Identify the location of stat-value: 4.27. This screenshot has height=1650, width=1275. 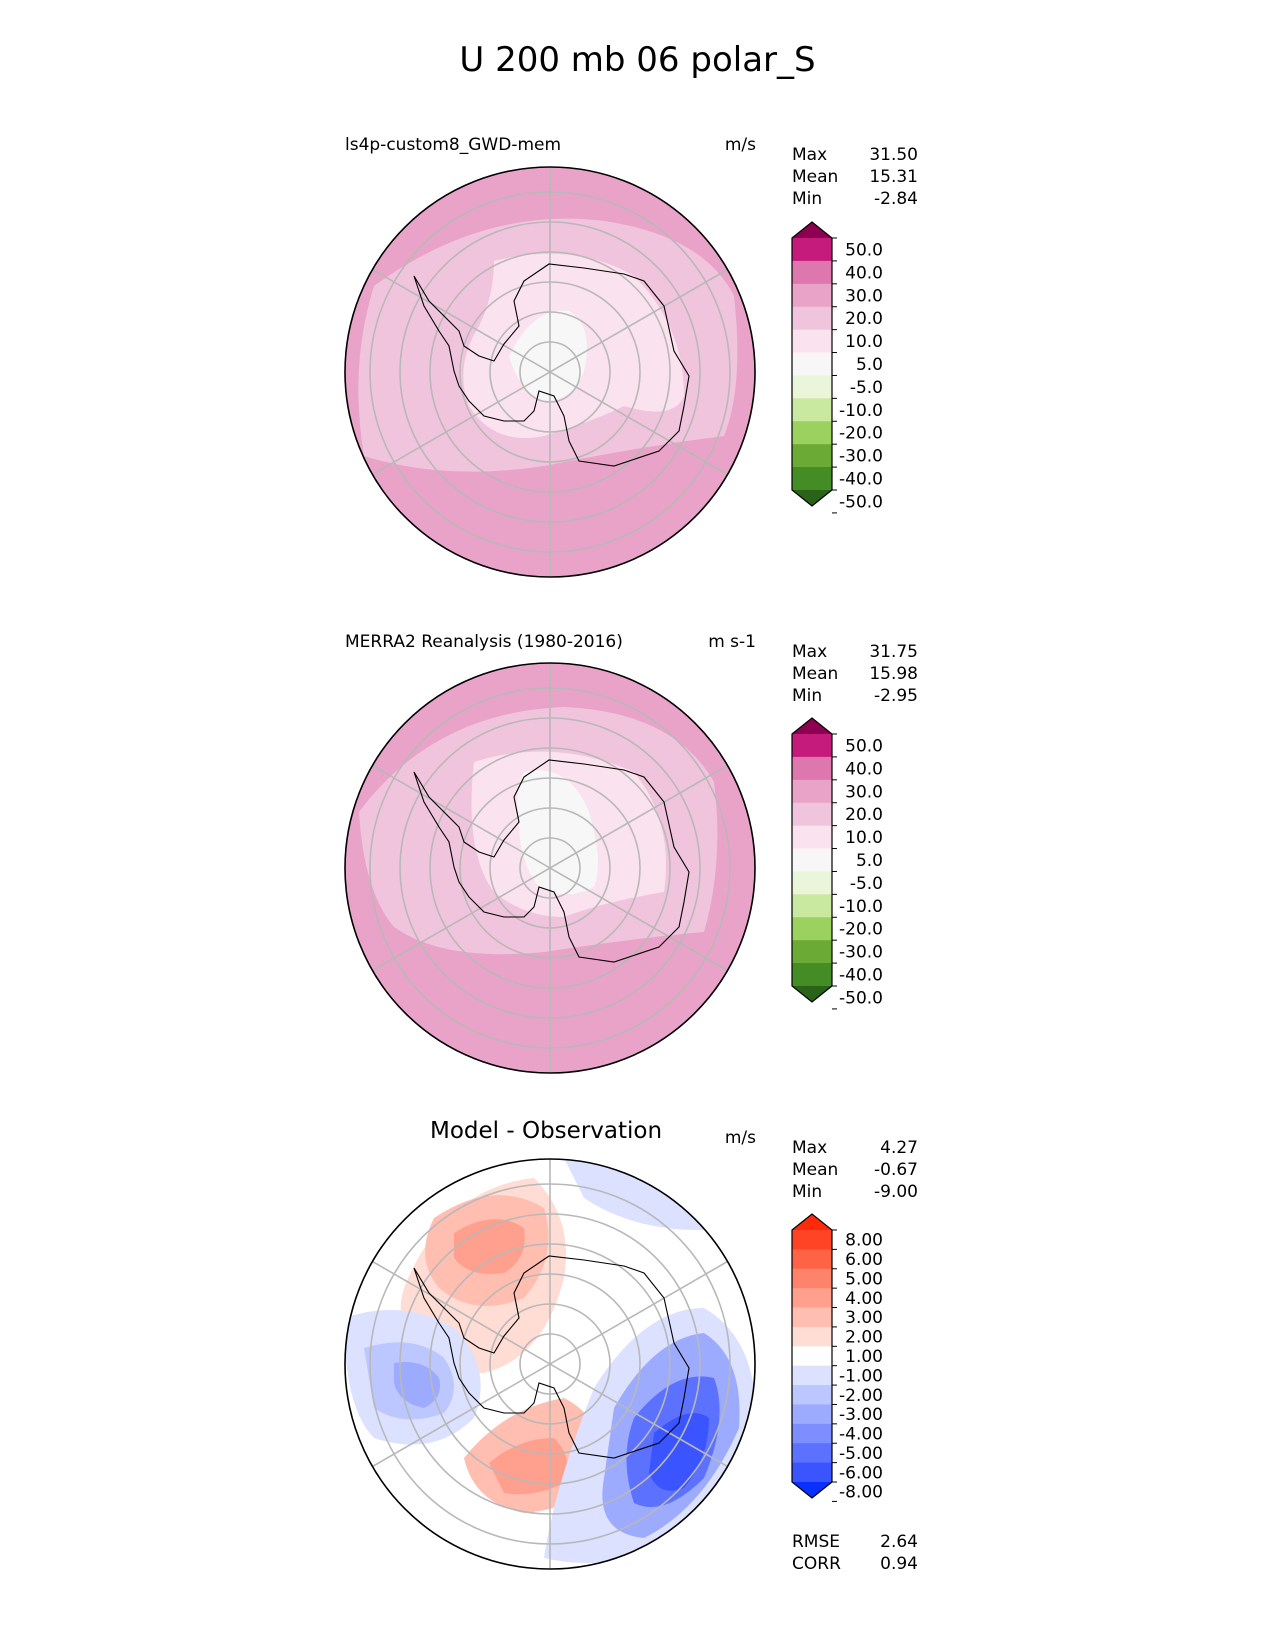
(899, 1148).